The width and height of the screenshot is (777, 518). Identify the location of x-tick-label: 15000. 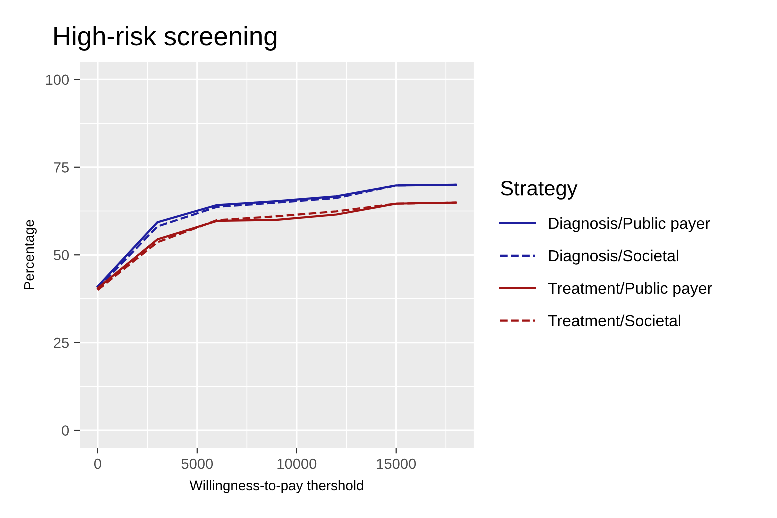
(396, 464).